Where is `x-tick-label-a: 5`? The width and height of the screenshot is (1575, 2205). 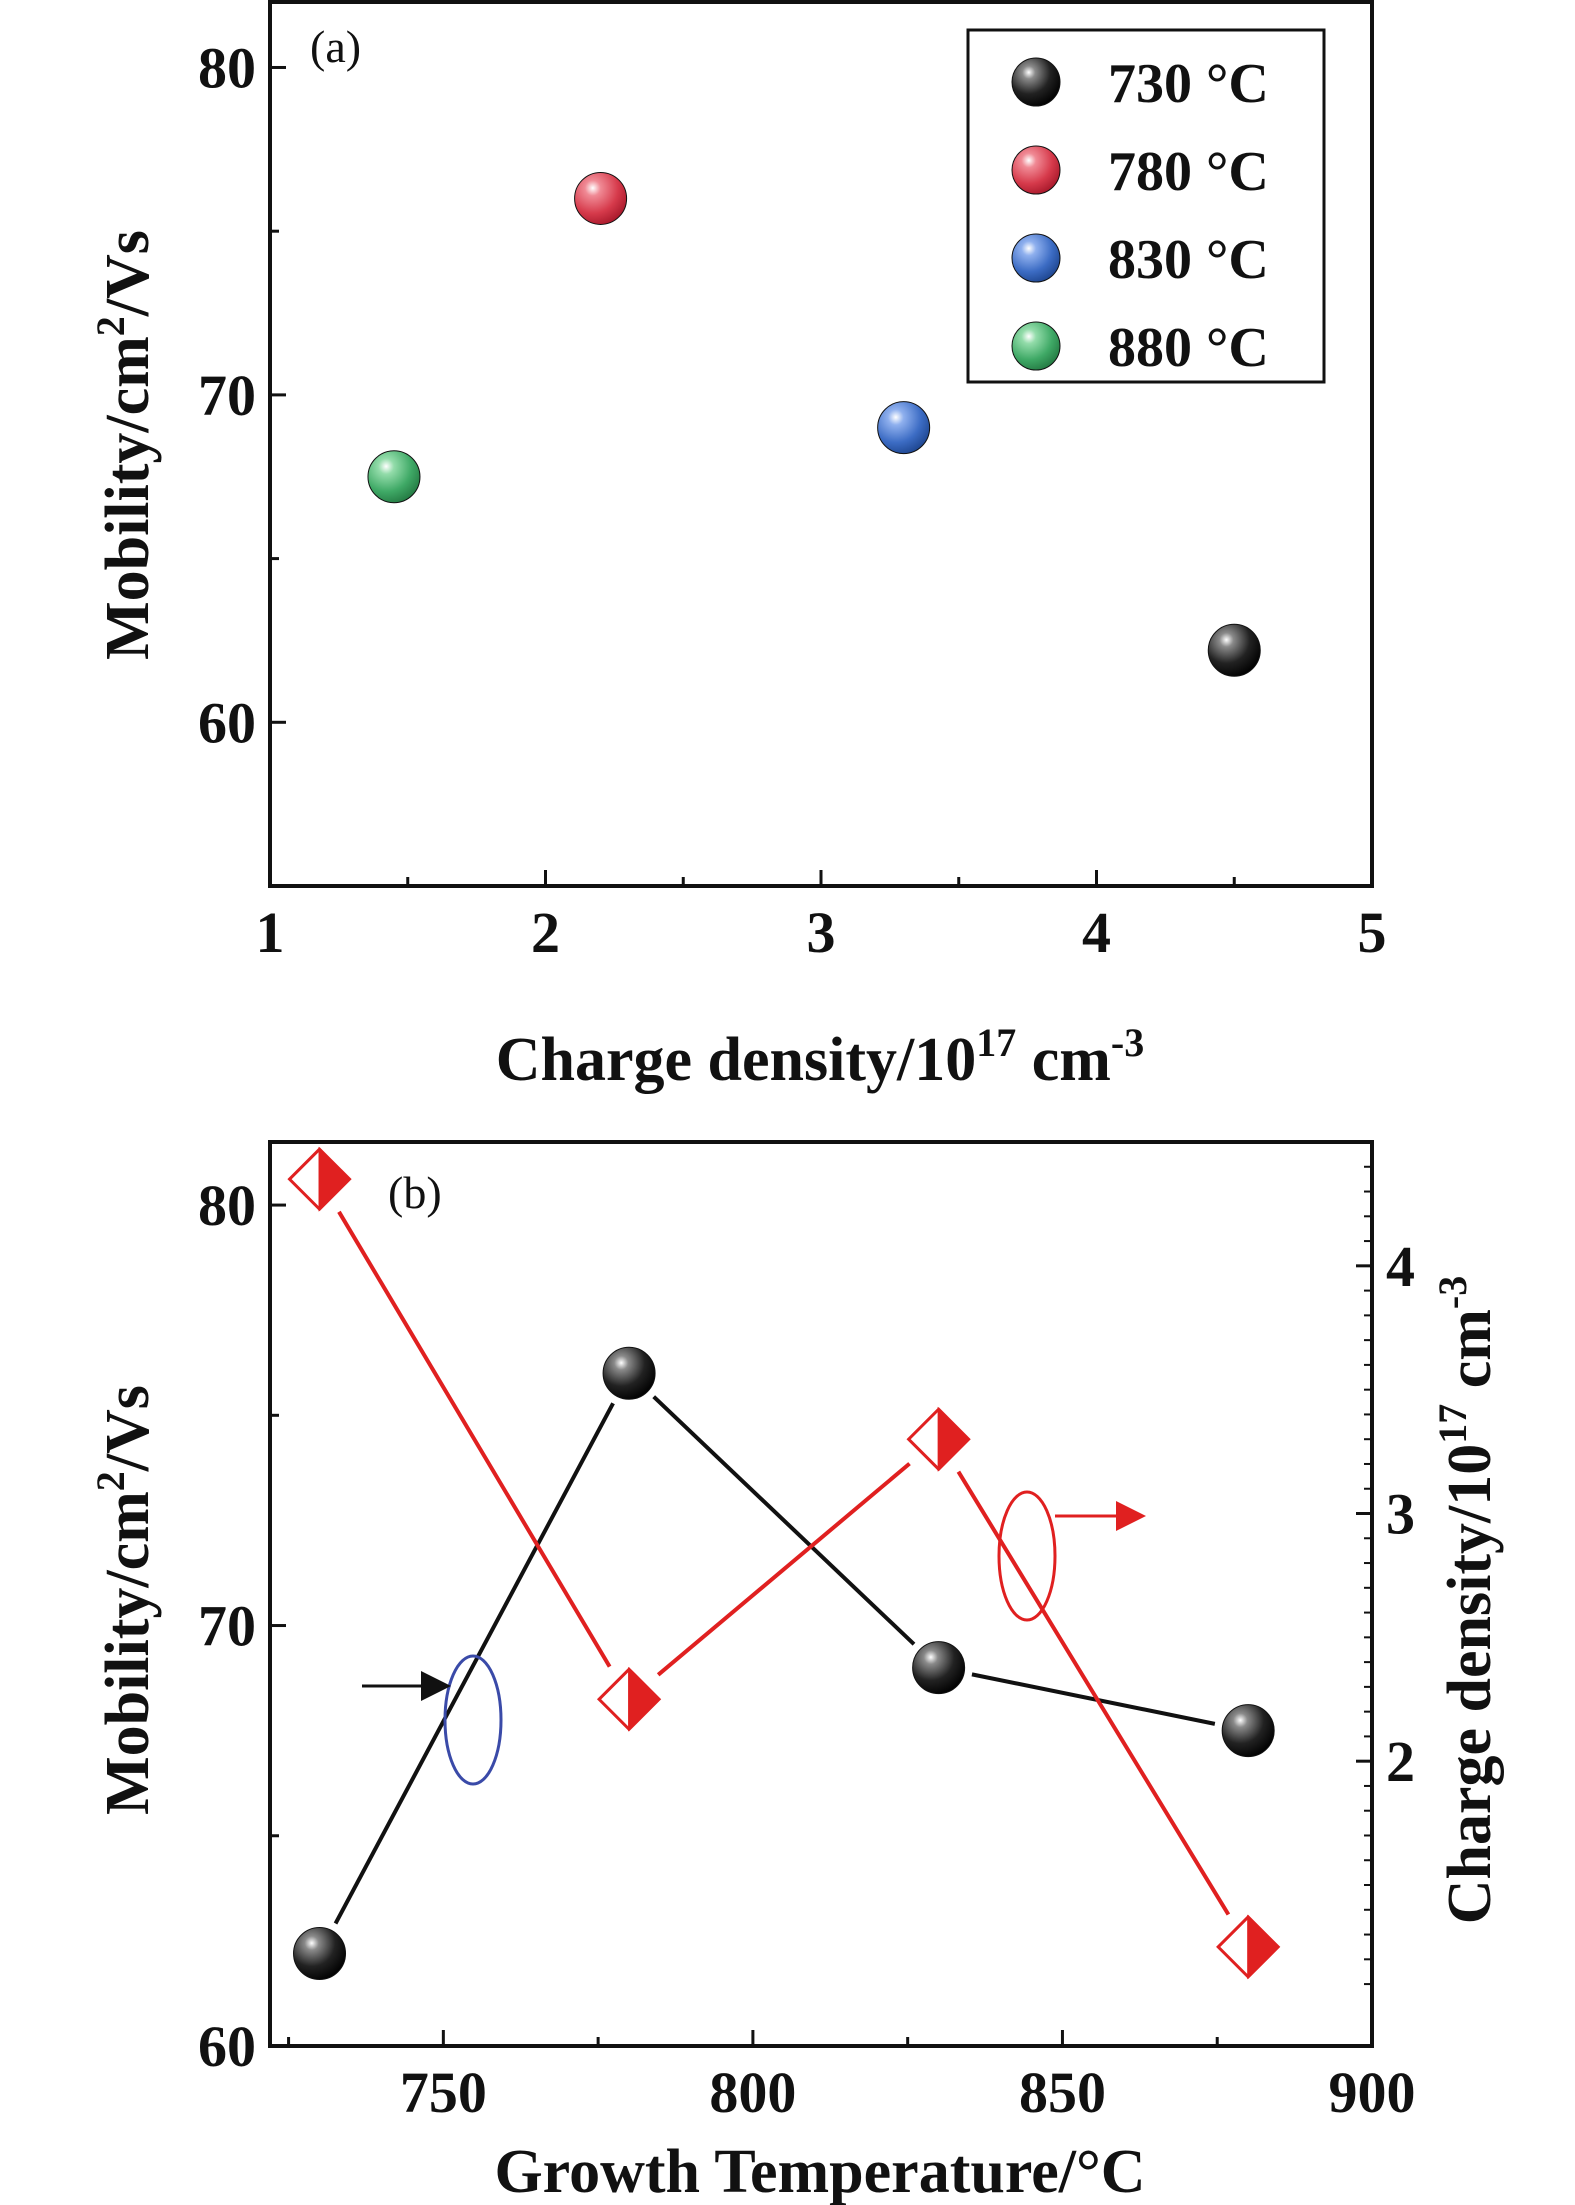
x-tick-label-a: 5 is located at coordinates (1372, 932).